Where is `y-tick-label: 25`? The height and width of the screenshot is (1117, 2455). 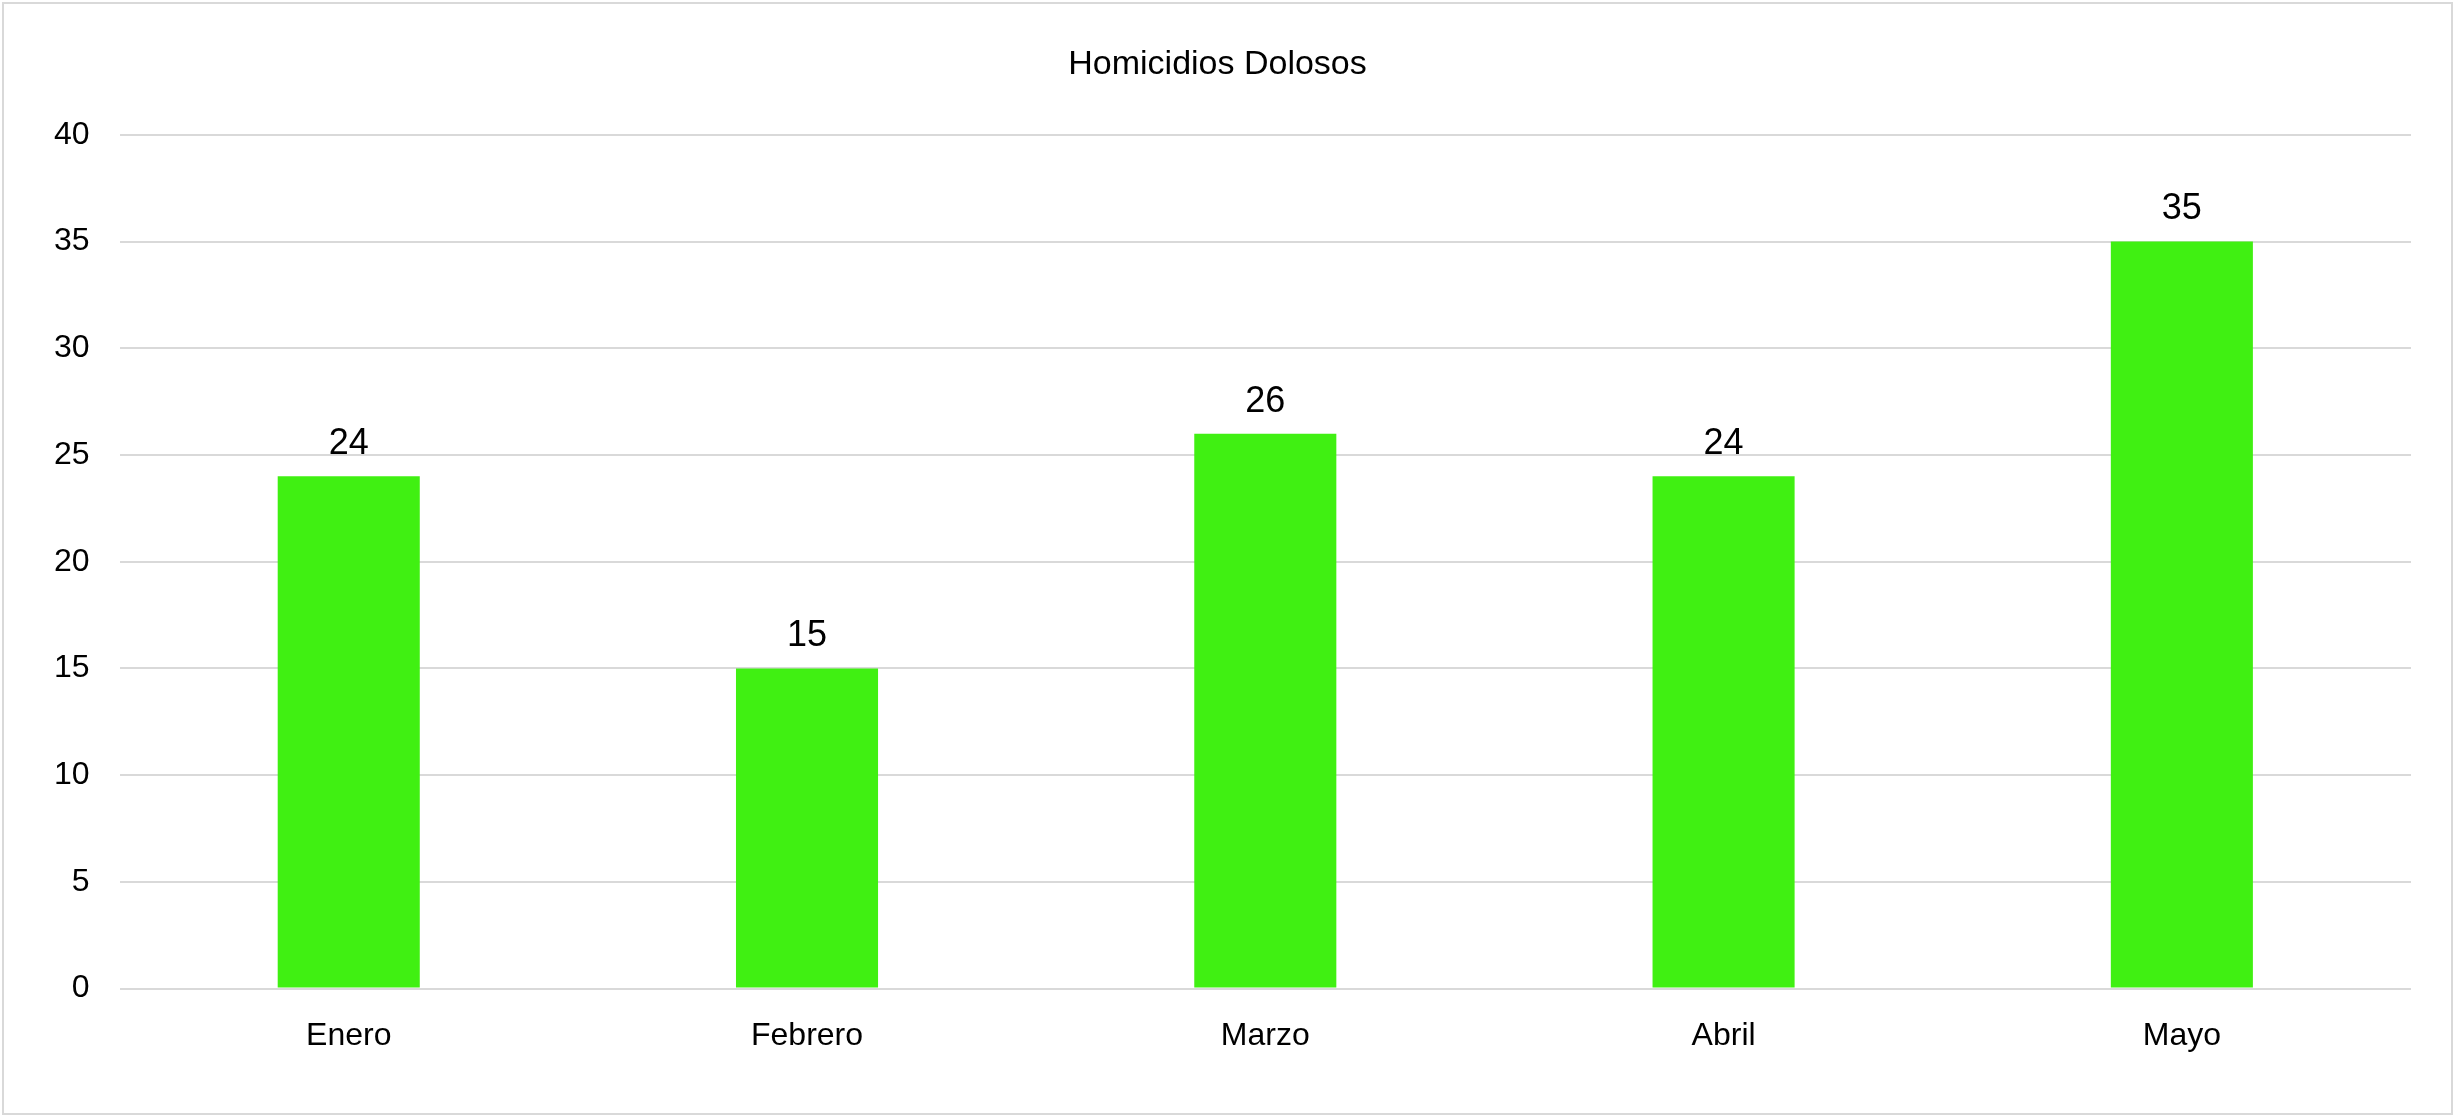 y-tick-label: 25 is located at coordinates (72, 452).